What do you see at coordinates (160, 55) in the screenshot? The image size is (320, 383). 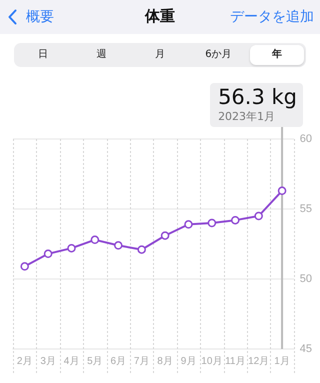 I see `text: 月` at bounding box center [160, 55].